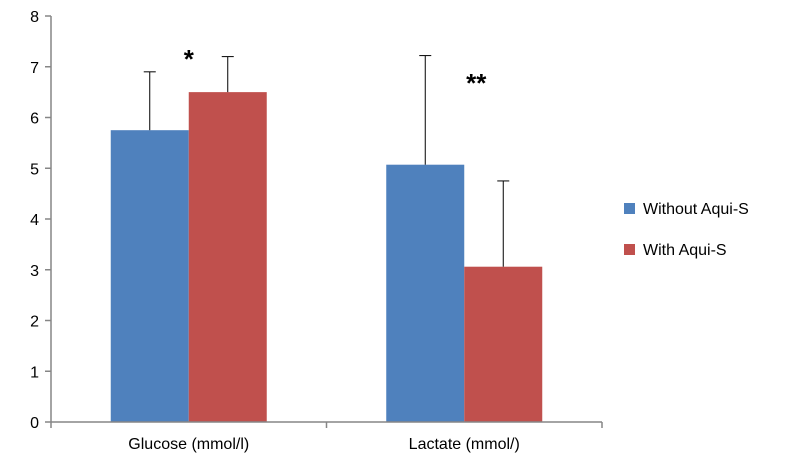  What do you see at coordinates (34, 372) in the screenshot?
I see `y-tick-label-1: 1` at bounding box center [34, 372].